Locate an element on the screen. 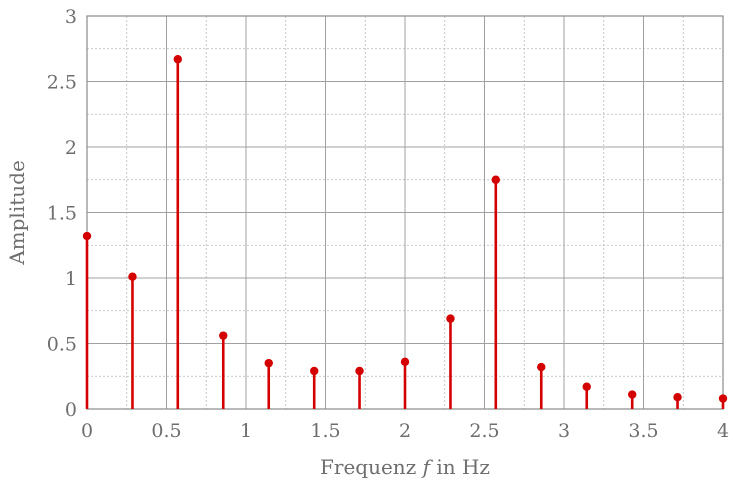  y-tick-label: 1 is located at coordinates (71, 279).